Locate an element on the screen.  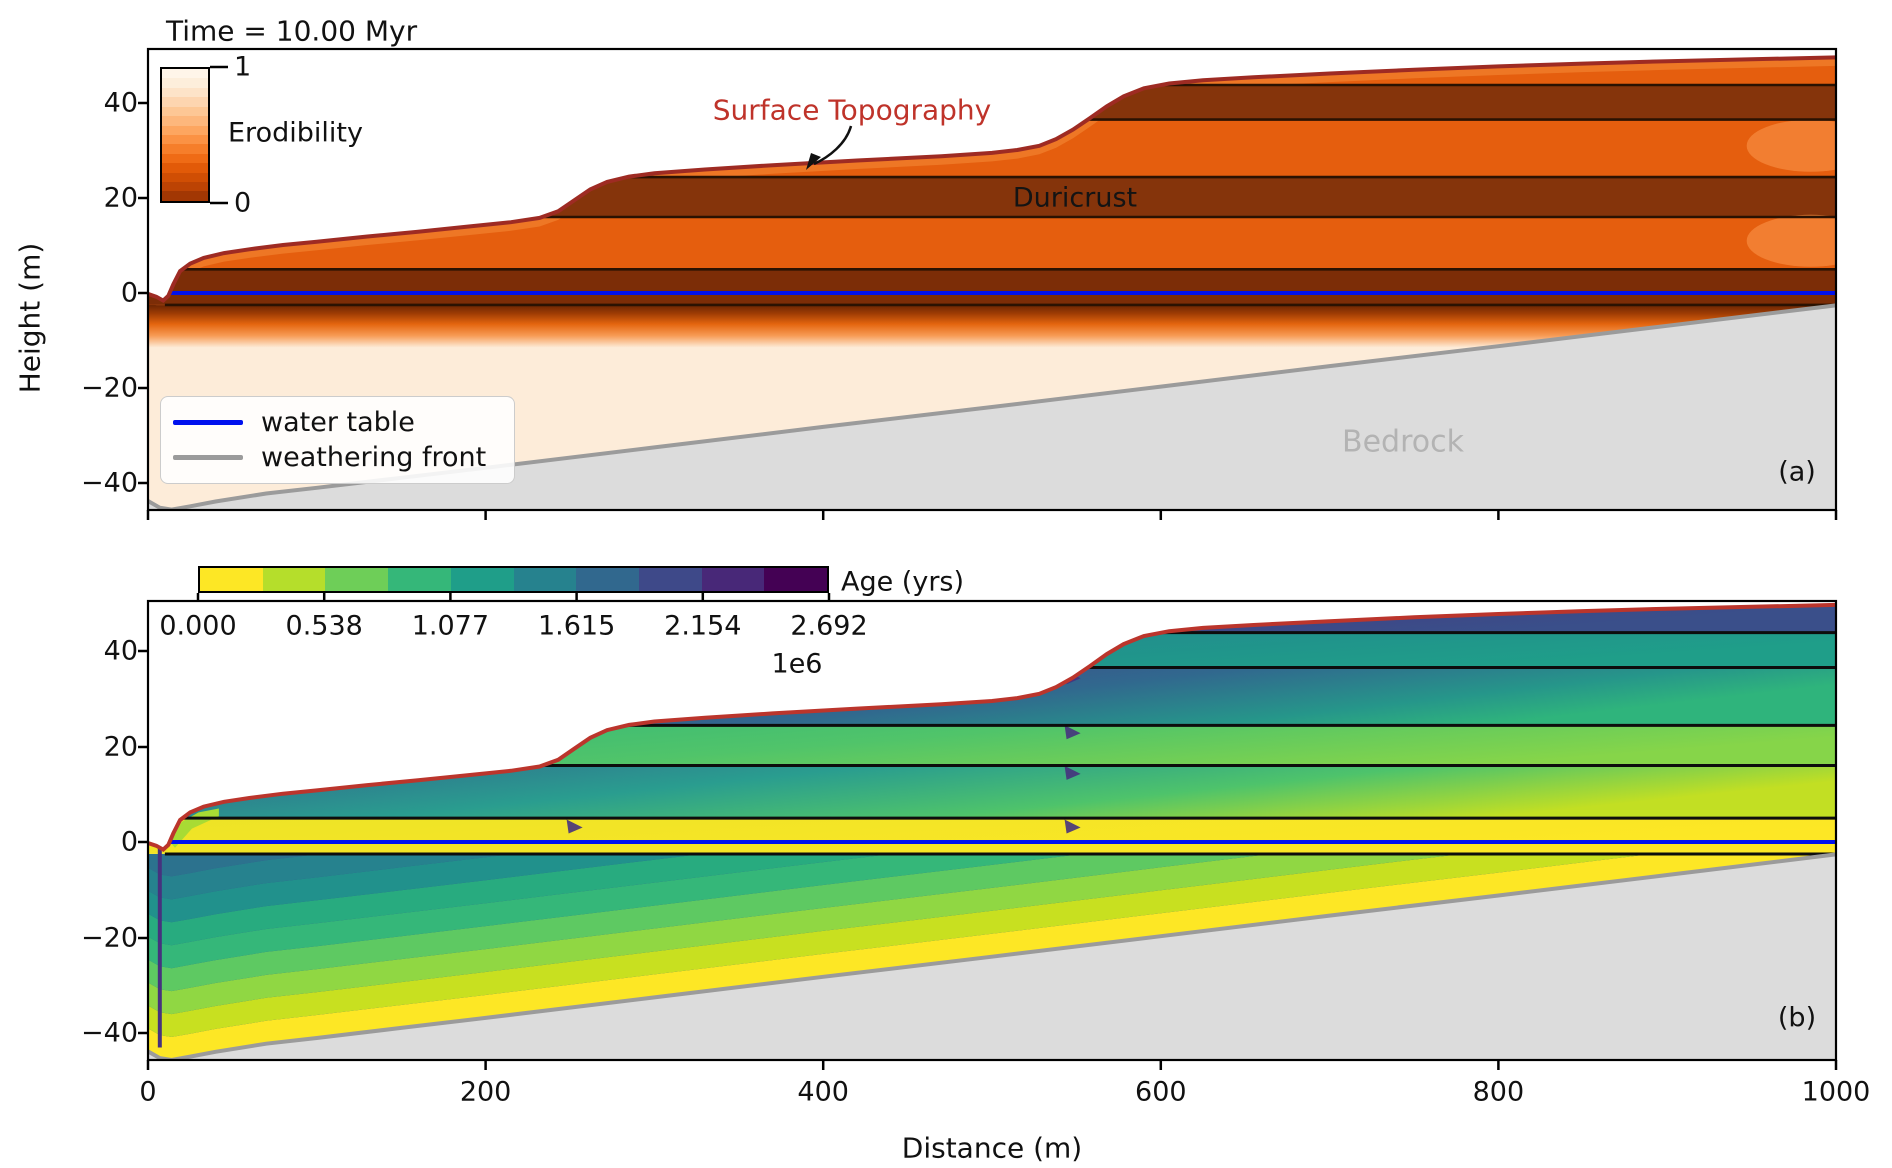
erodibility-colorbar is located at coordinates (185, 135).